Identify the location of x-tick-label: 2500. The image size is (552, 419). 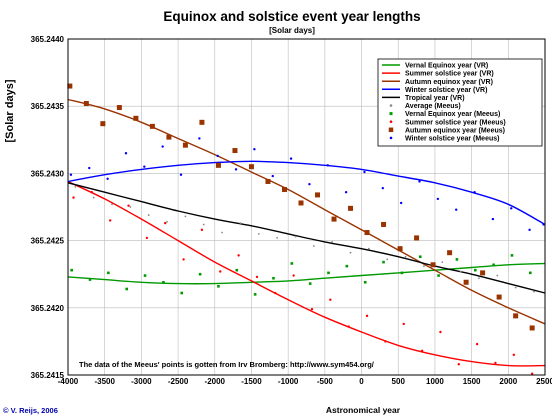
(544, 381).